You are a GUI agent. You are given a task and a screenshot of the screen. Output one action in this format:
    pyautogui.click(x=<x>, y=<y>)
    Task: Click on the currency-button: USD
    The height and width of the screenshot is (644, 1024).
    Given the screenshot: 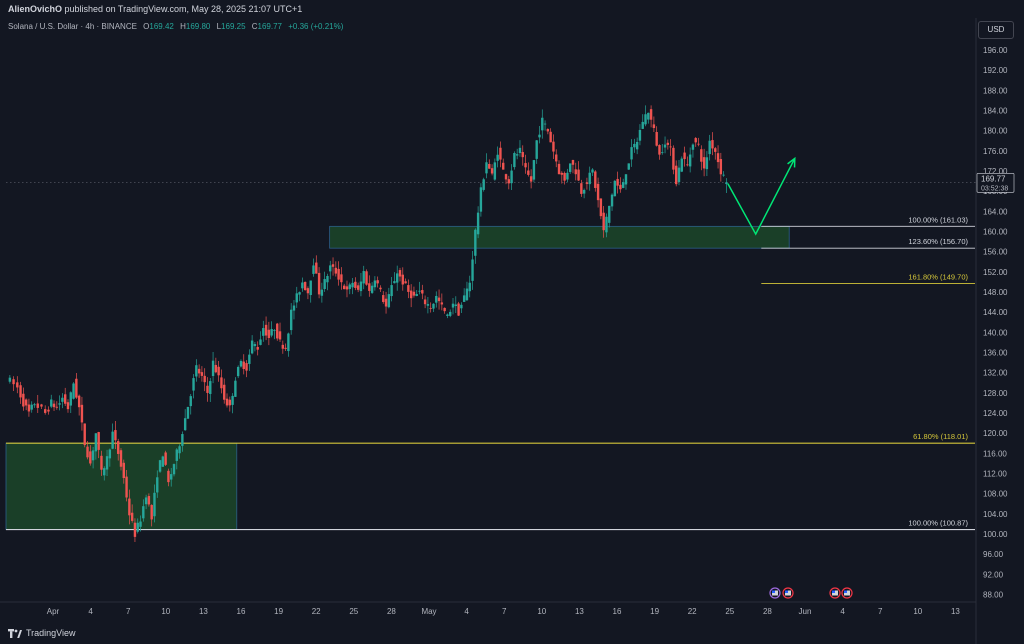 What is the action you would take?
    pyautogui.click(x=996, y=30)
    